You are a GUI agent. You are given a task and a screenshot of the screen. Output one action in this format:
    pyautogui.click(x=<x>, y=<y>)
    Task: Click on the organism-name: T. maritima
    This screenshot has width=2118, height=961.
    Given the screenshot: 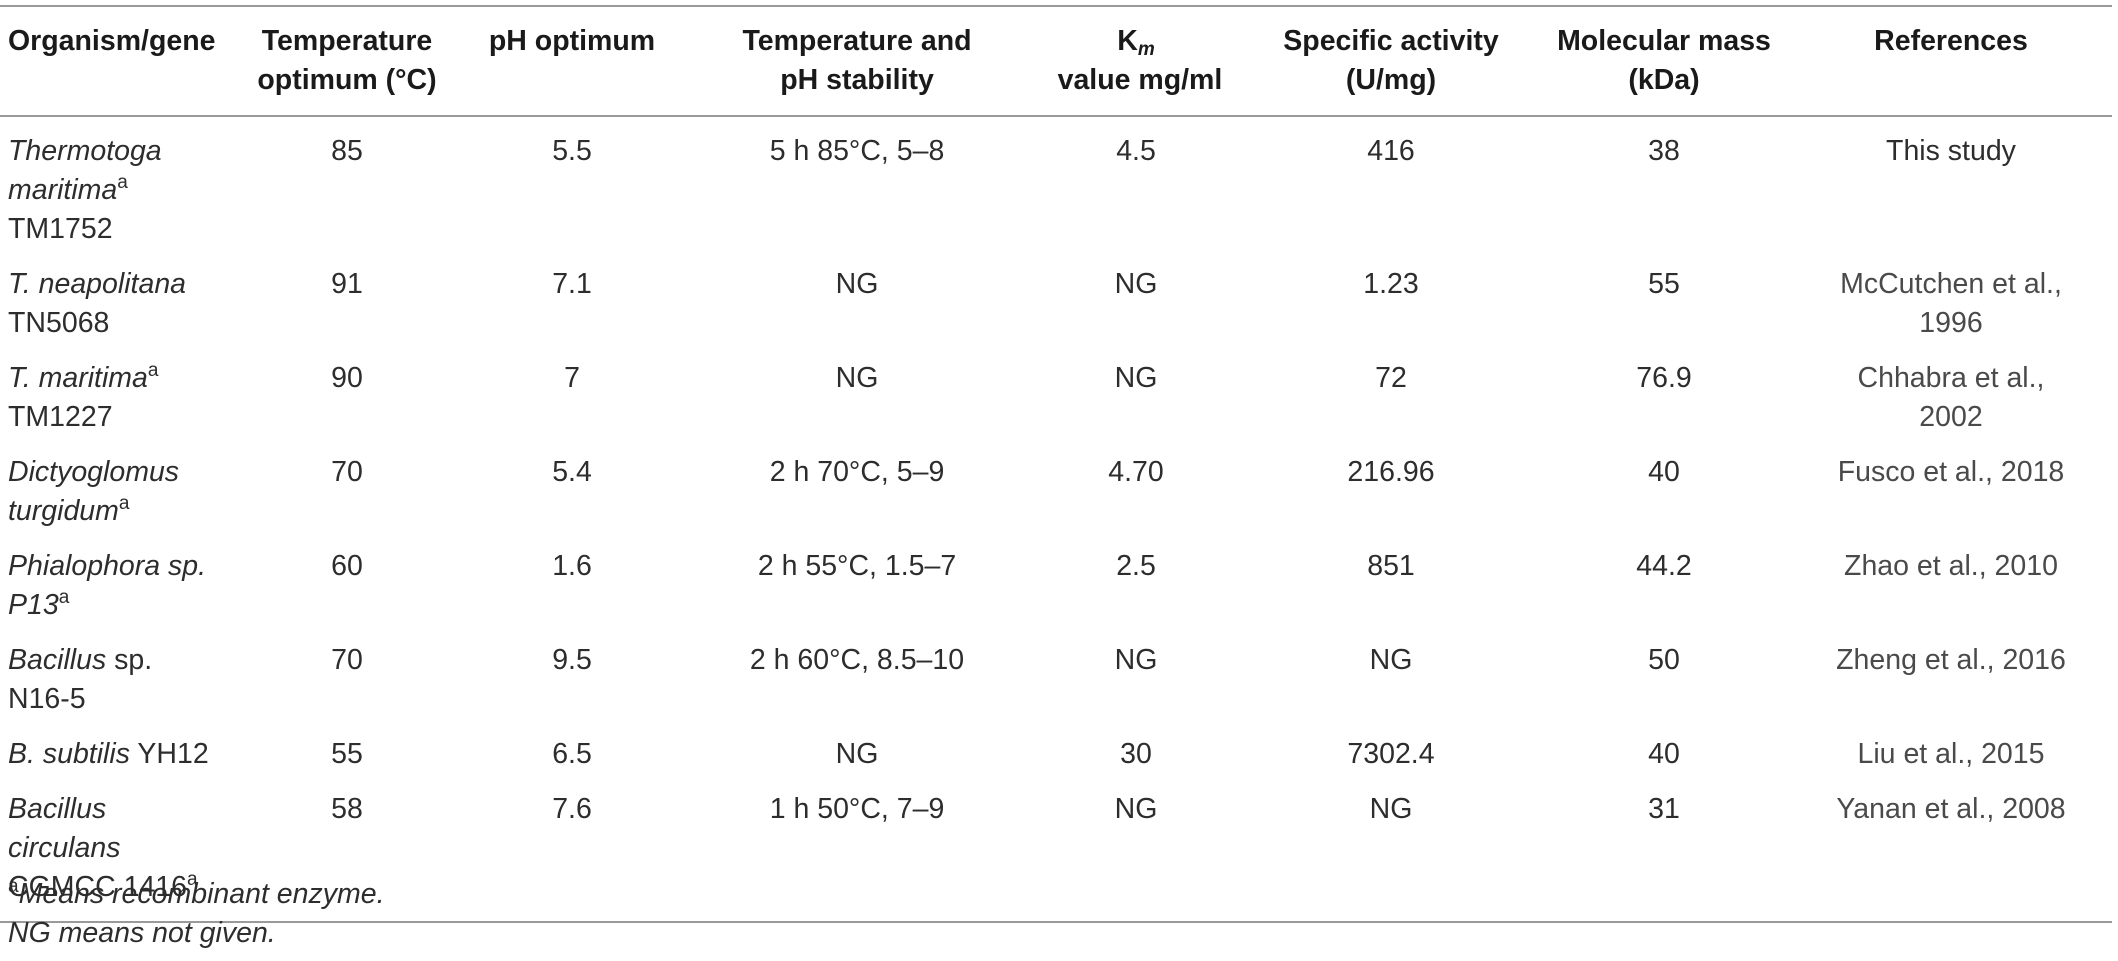 What is the action you would take?
    pyautogui.click(x=78, y=378)
    